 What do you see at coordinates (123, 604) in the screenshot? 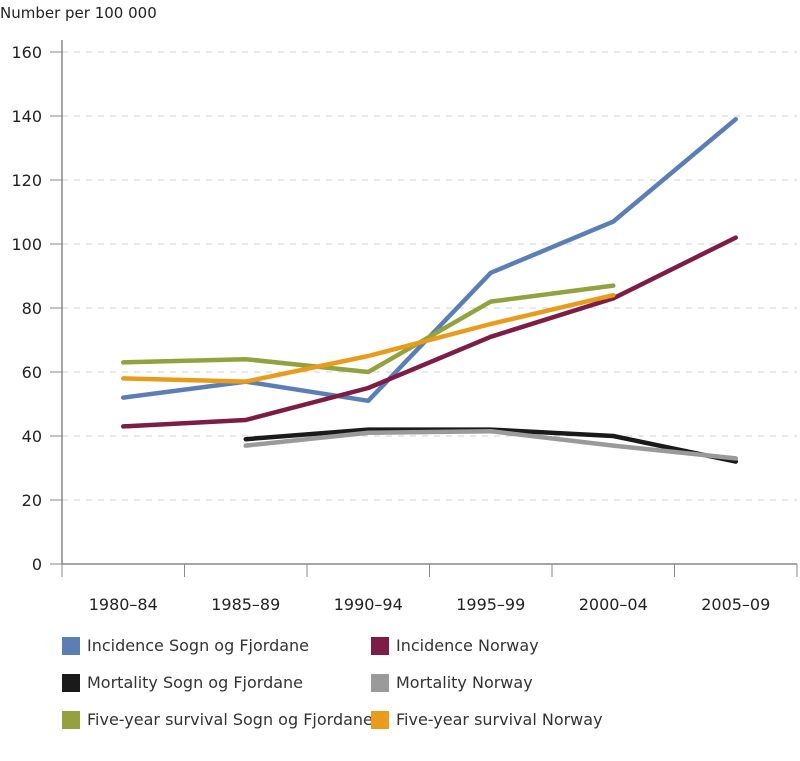
I see `x-tick-label: 1980–84` at bounding box center [123, 604].